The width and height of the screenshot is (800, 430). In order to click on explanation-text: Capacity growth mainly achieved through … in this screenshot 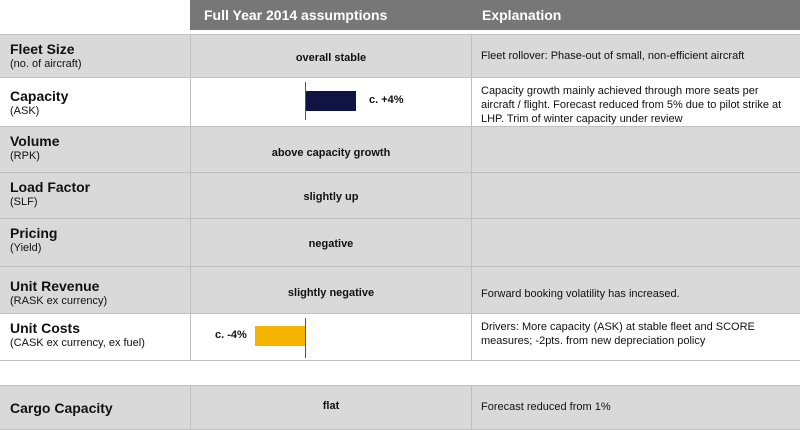, I will do `click(631, 105)`.